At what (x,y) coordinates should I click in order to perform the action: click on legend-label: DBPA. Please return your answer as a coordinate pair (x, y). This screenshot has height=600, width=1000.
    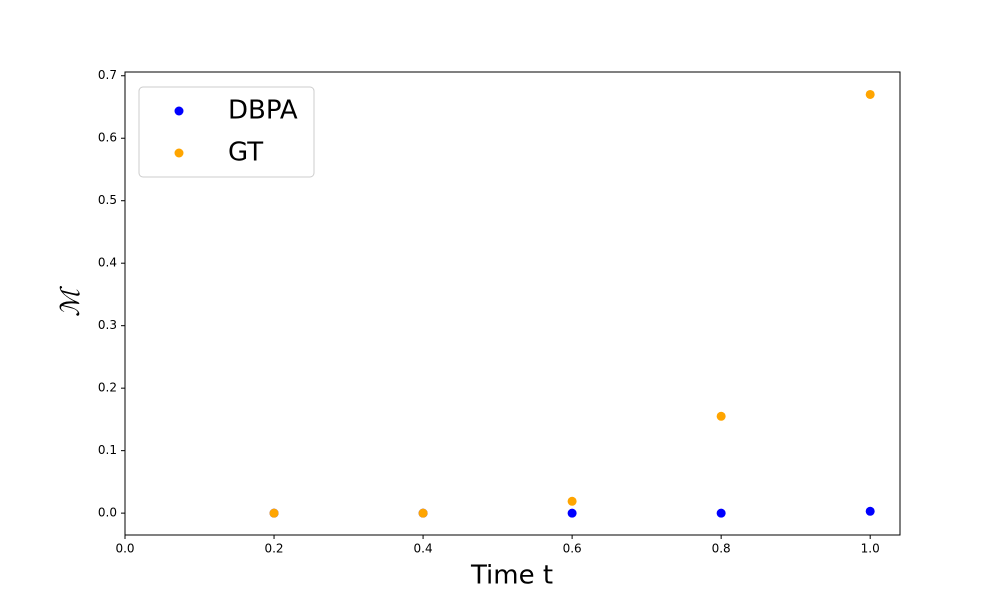
    Looking at the image, I should click on (263, 111).